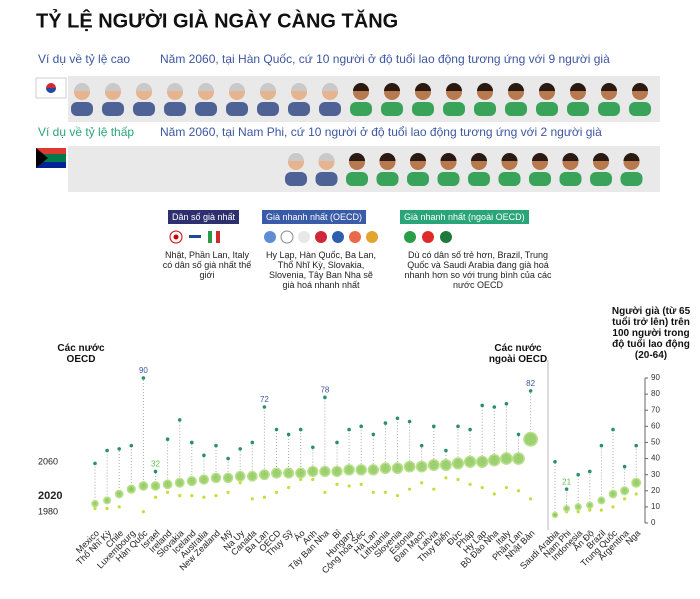 This screenshot has width=700, height=599. I want to click on value-label: 90, so click(143, 370).